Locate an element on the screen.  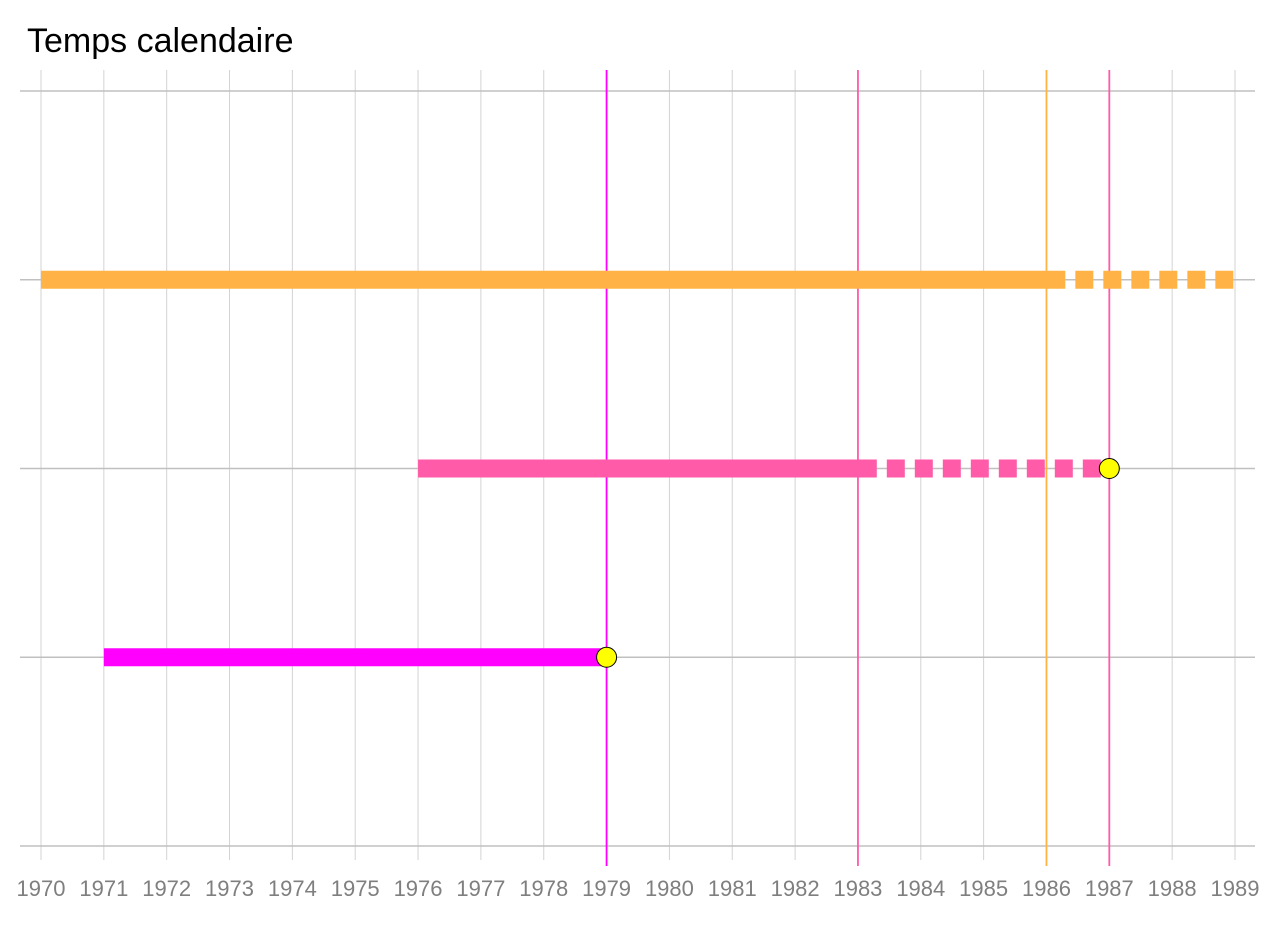
x-tick-label: 1984 is located at coordinates (920, 888).